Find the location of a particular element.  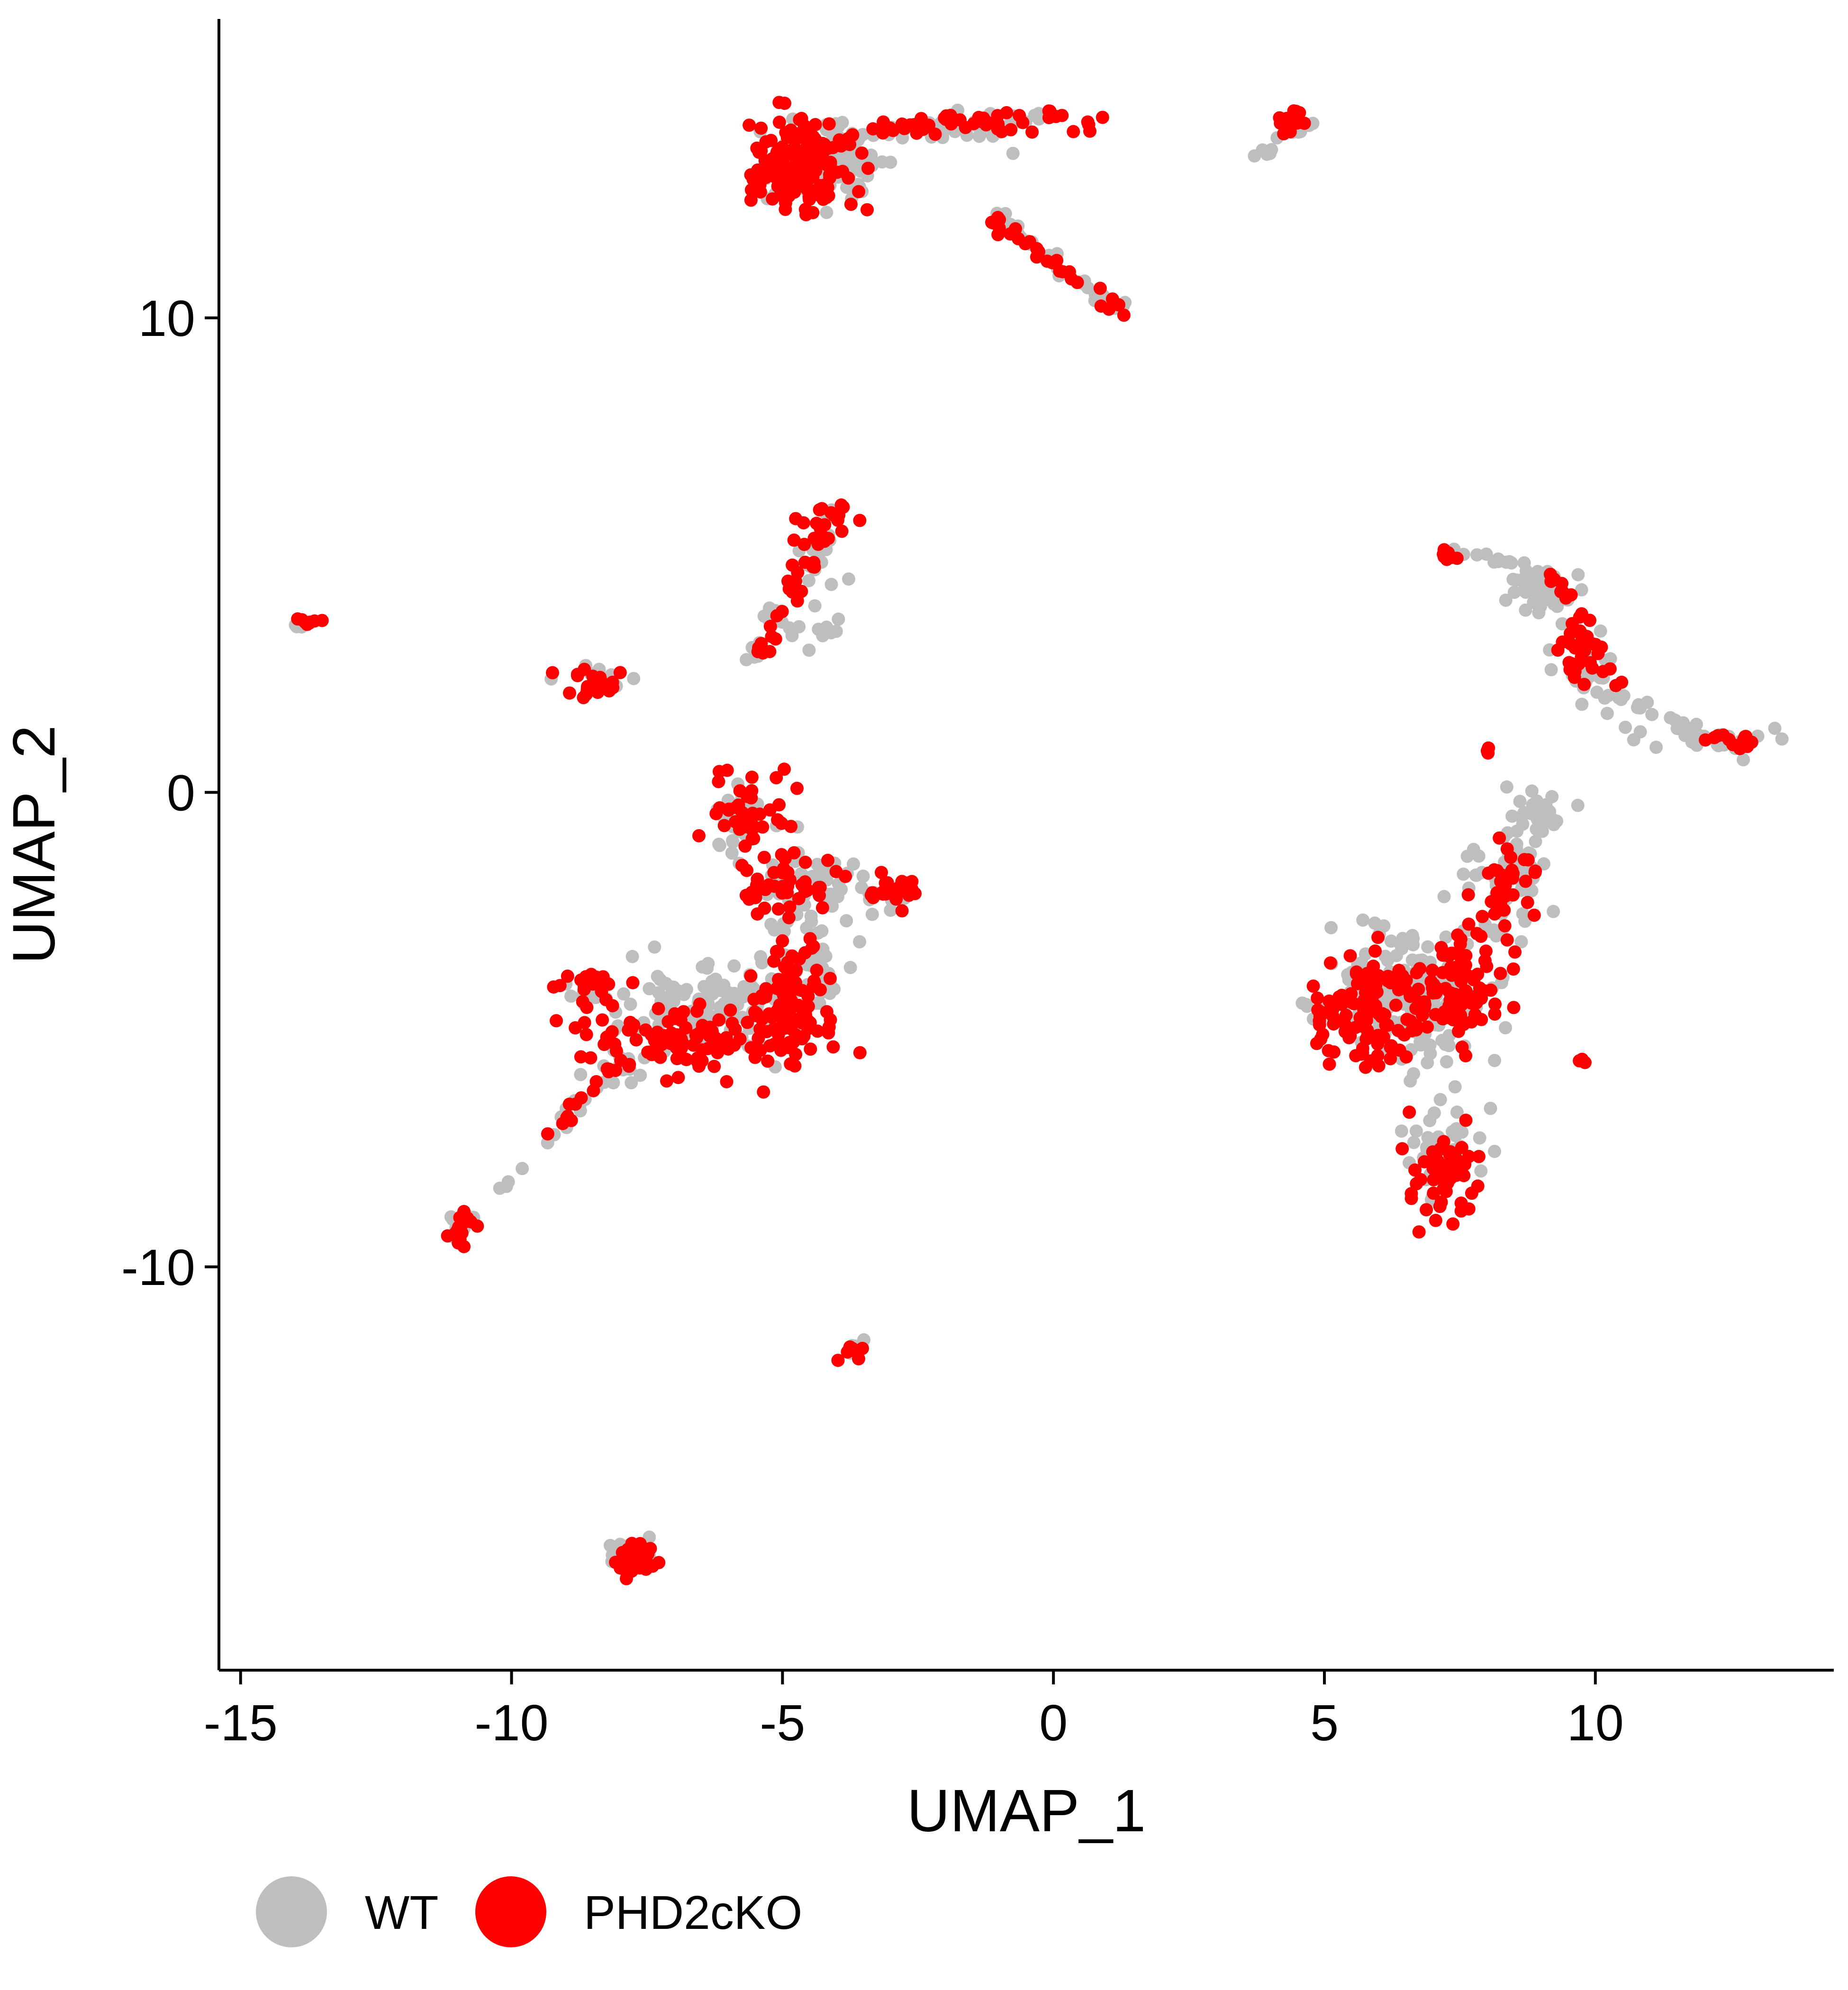

x-tick-label: -10 is located at coordinates (512, 1722).